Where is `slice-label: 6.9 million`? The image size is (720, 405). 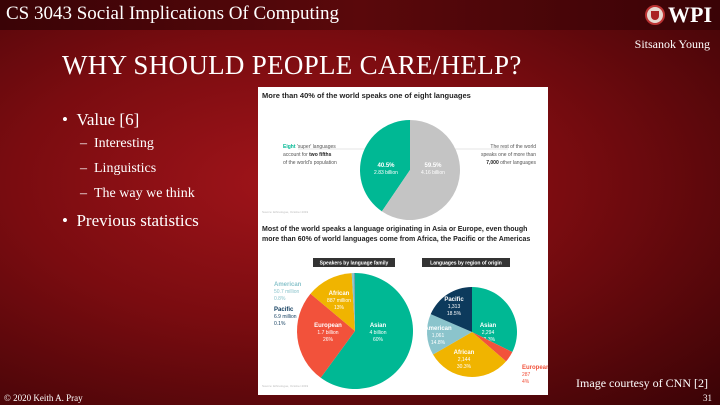 slice-label: 6.9 million is located at coordinates (285, 317).